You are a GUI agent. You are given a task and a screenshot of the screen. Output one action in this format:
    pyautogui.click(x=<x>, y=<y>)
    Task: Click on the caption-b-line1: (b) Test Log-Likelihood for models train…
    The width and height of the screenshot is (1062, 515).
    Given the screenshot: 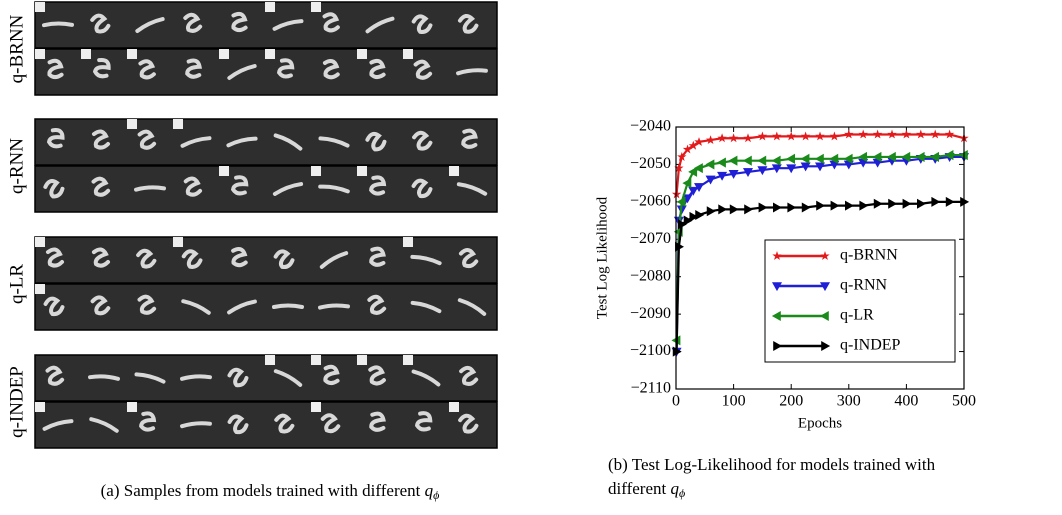 What is the action you would take?
    pyautogui.click(x=772, y=464)
    